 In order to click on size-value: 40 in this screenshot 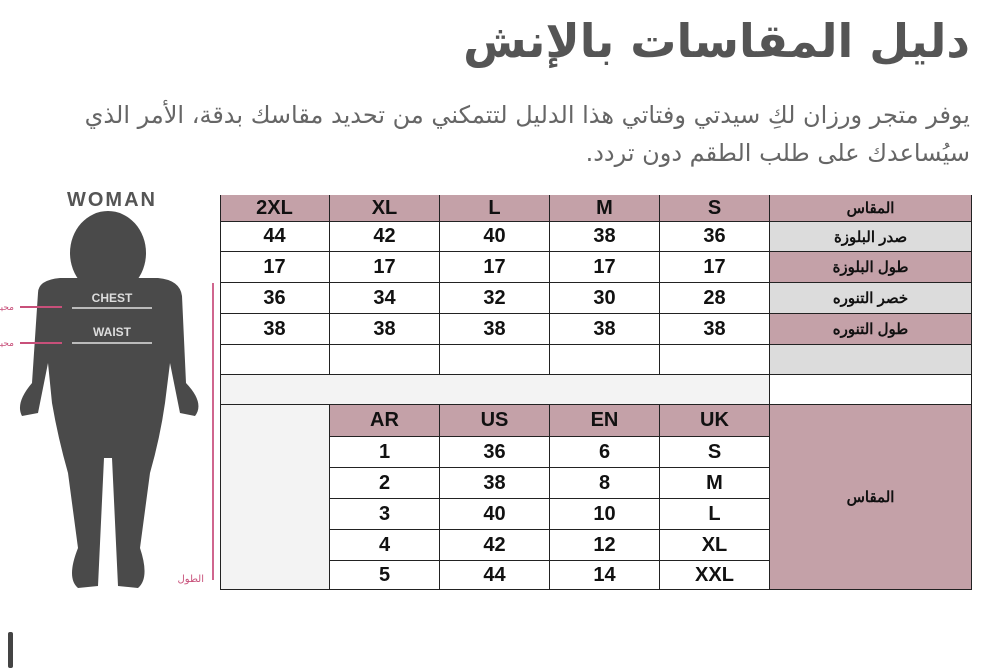, I will do `click(495, 237)`.